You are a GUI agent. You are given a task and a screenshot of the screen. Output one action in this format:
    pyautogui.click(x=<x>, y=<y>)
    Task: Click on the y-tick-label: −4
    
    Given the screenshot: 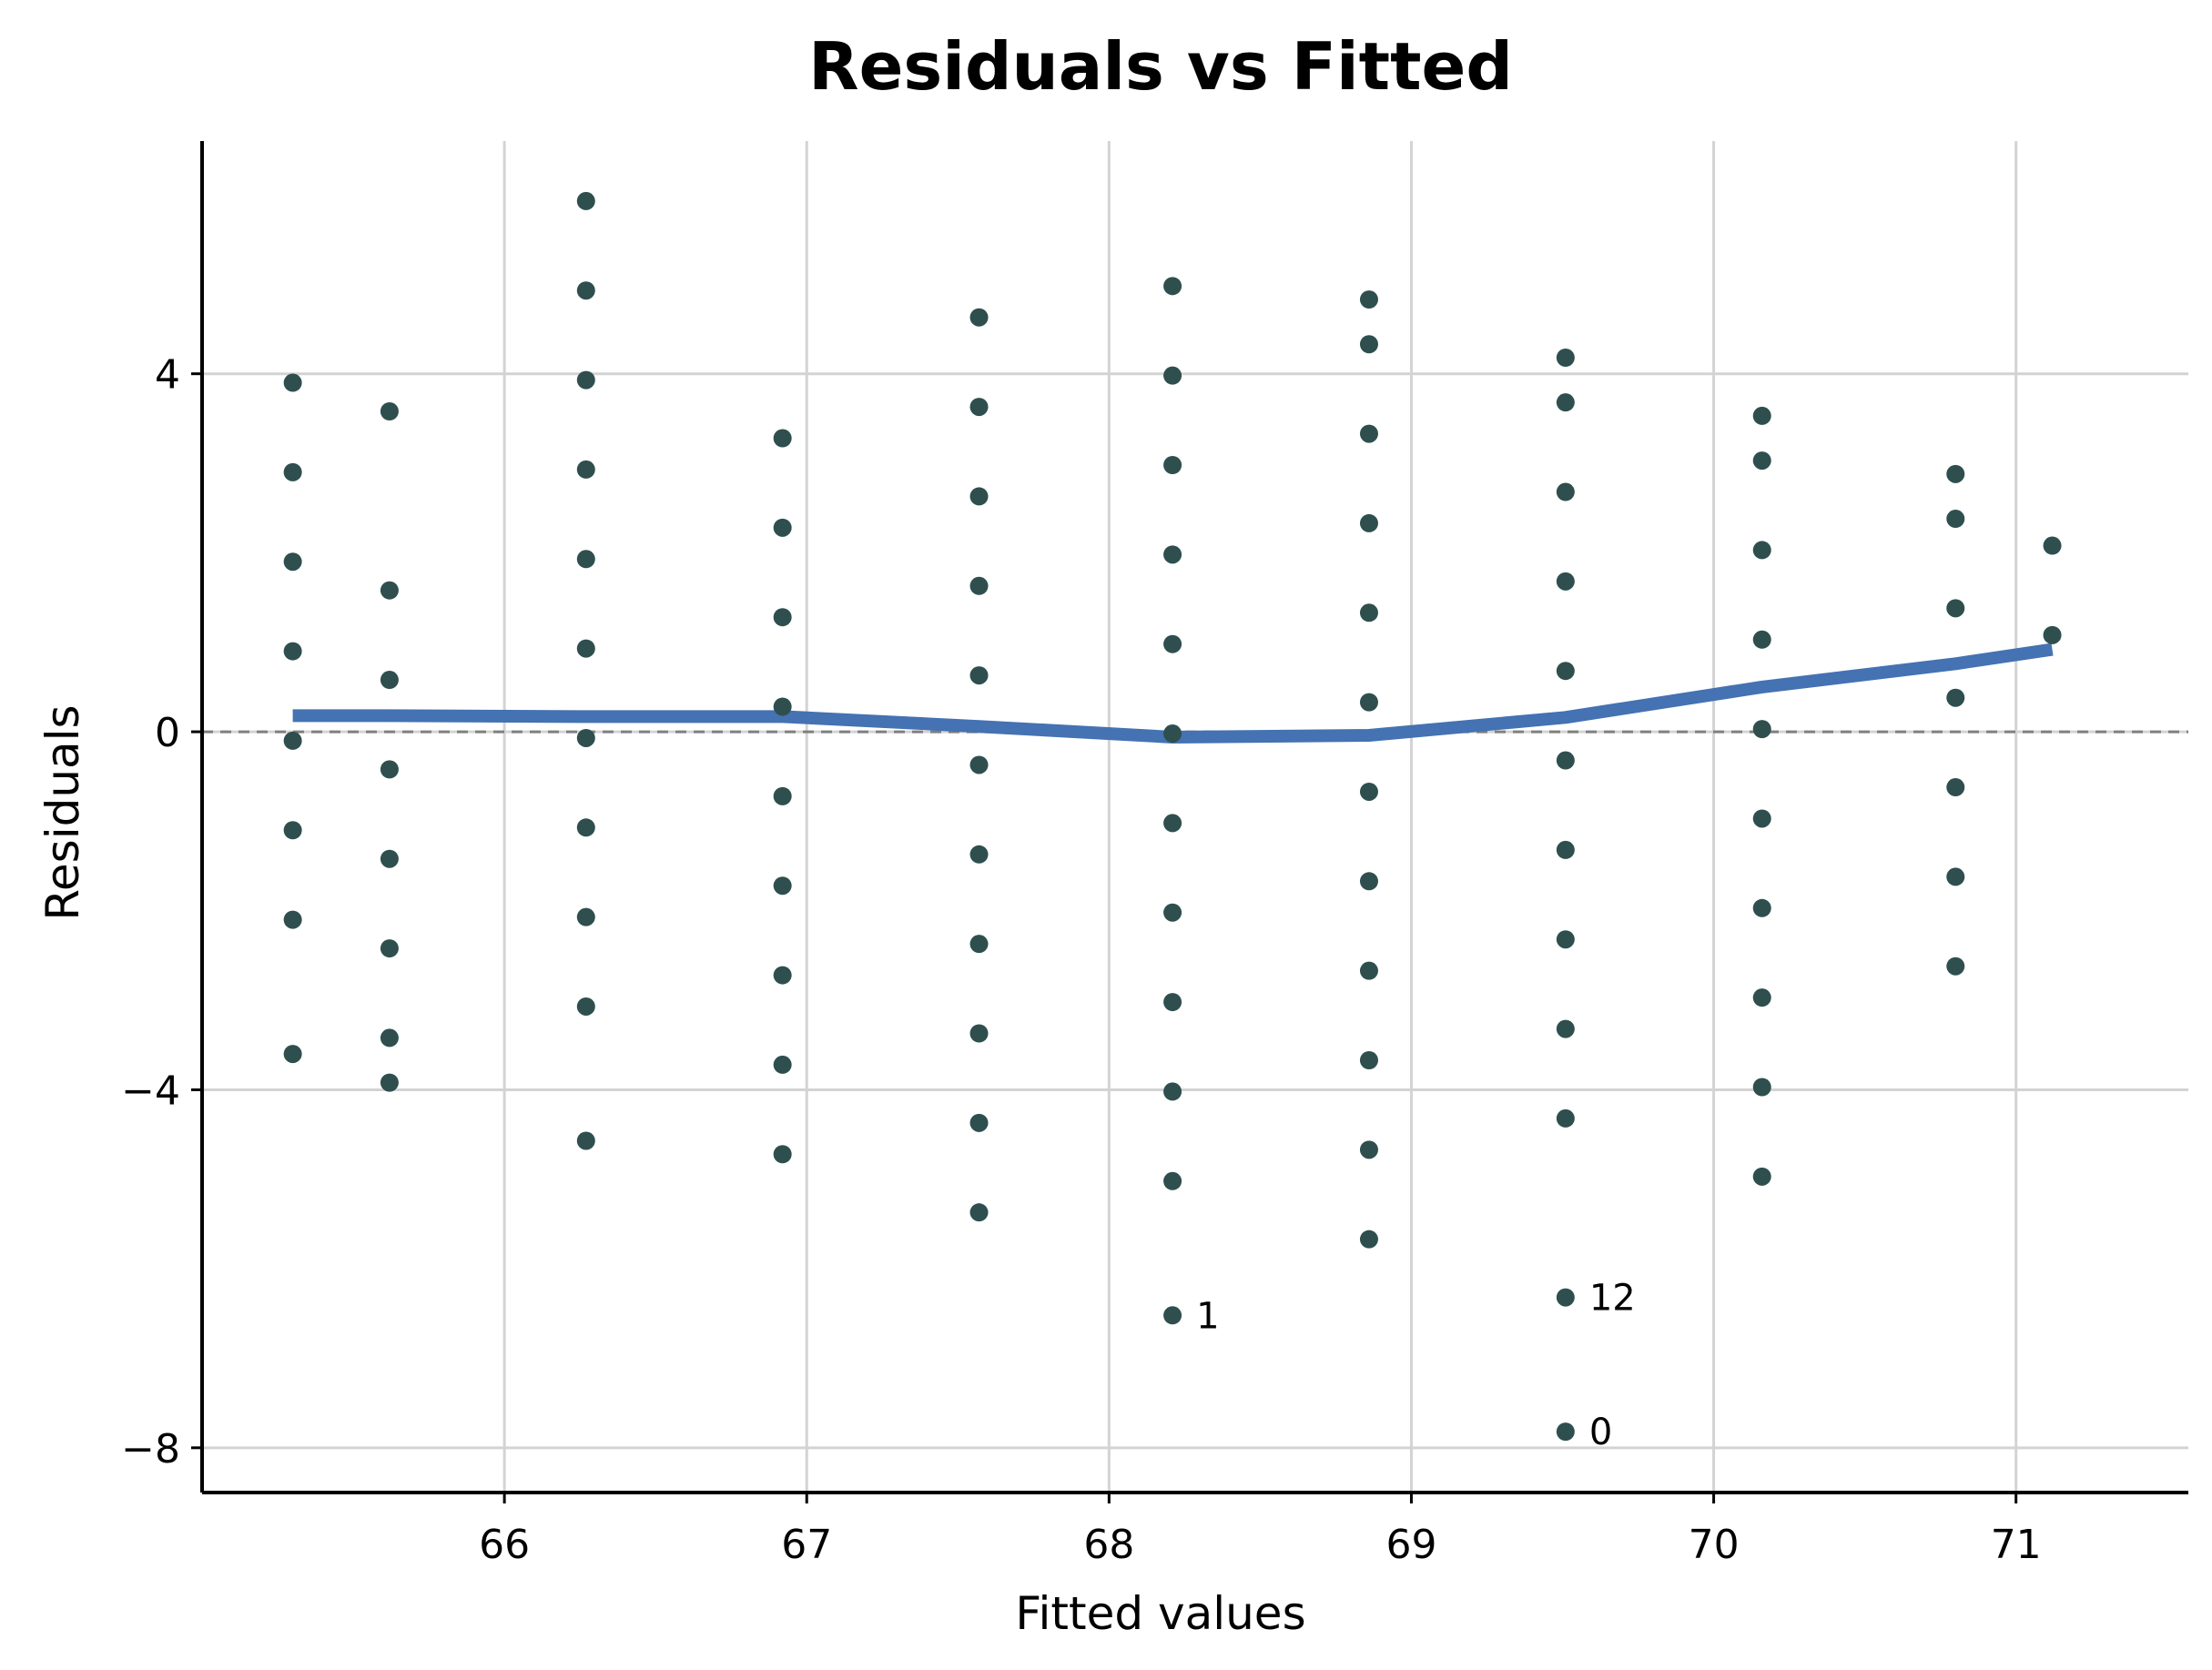 What is the action you would take?
    pyautogui.click(x=150, y=1091)
    